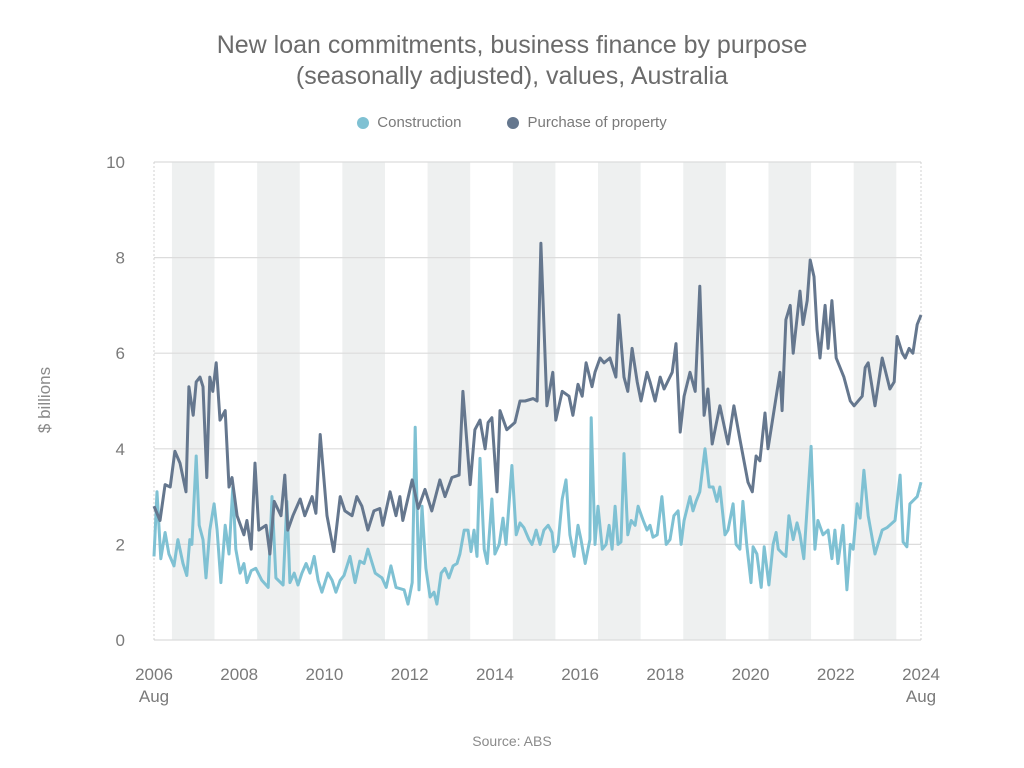 This screenshot has height=768, width=1024. I want to click on x-tick-label: 2014, so click(495, 674).